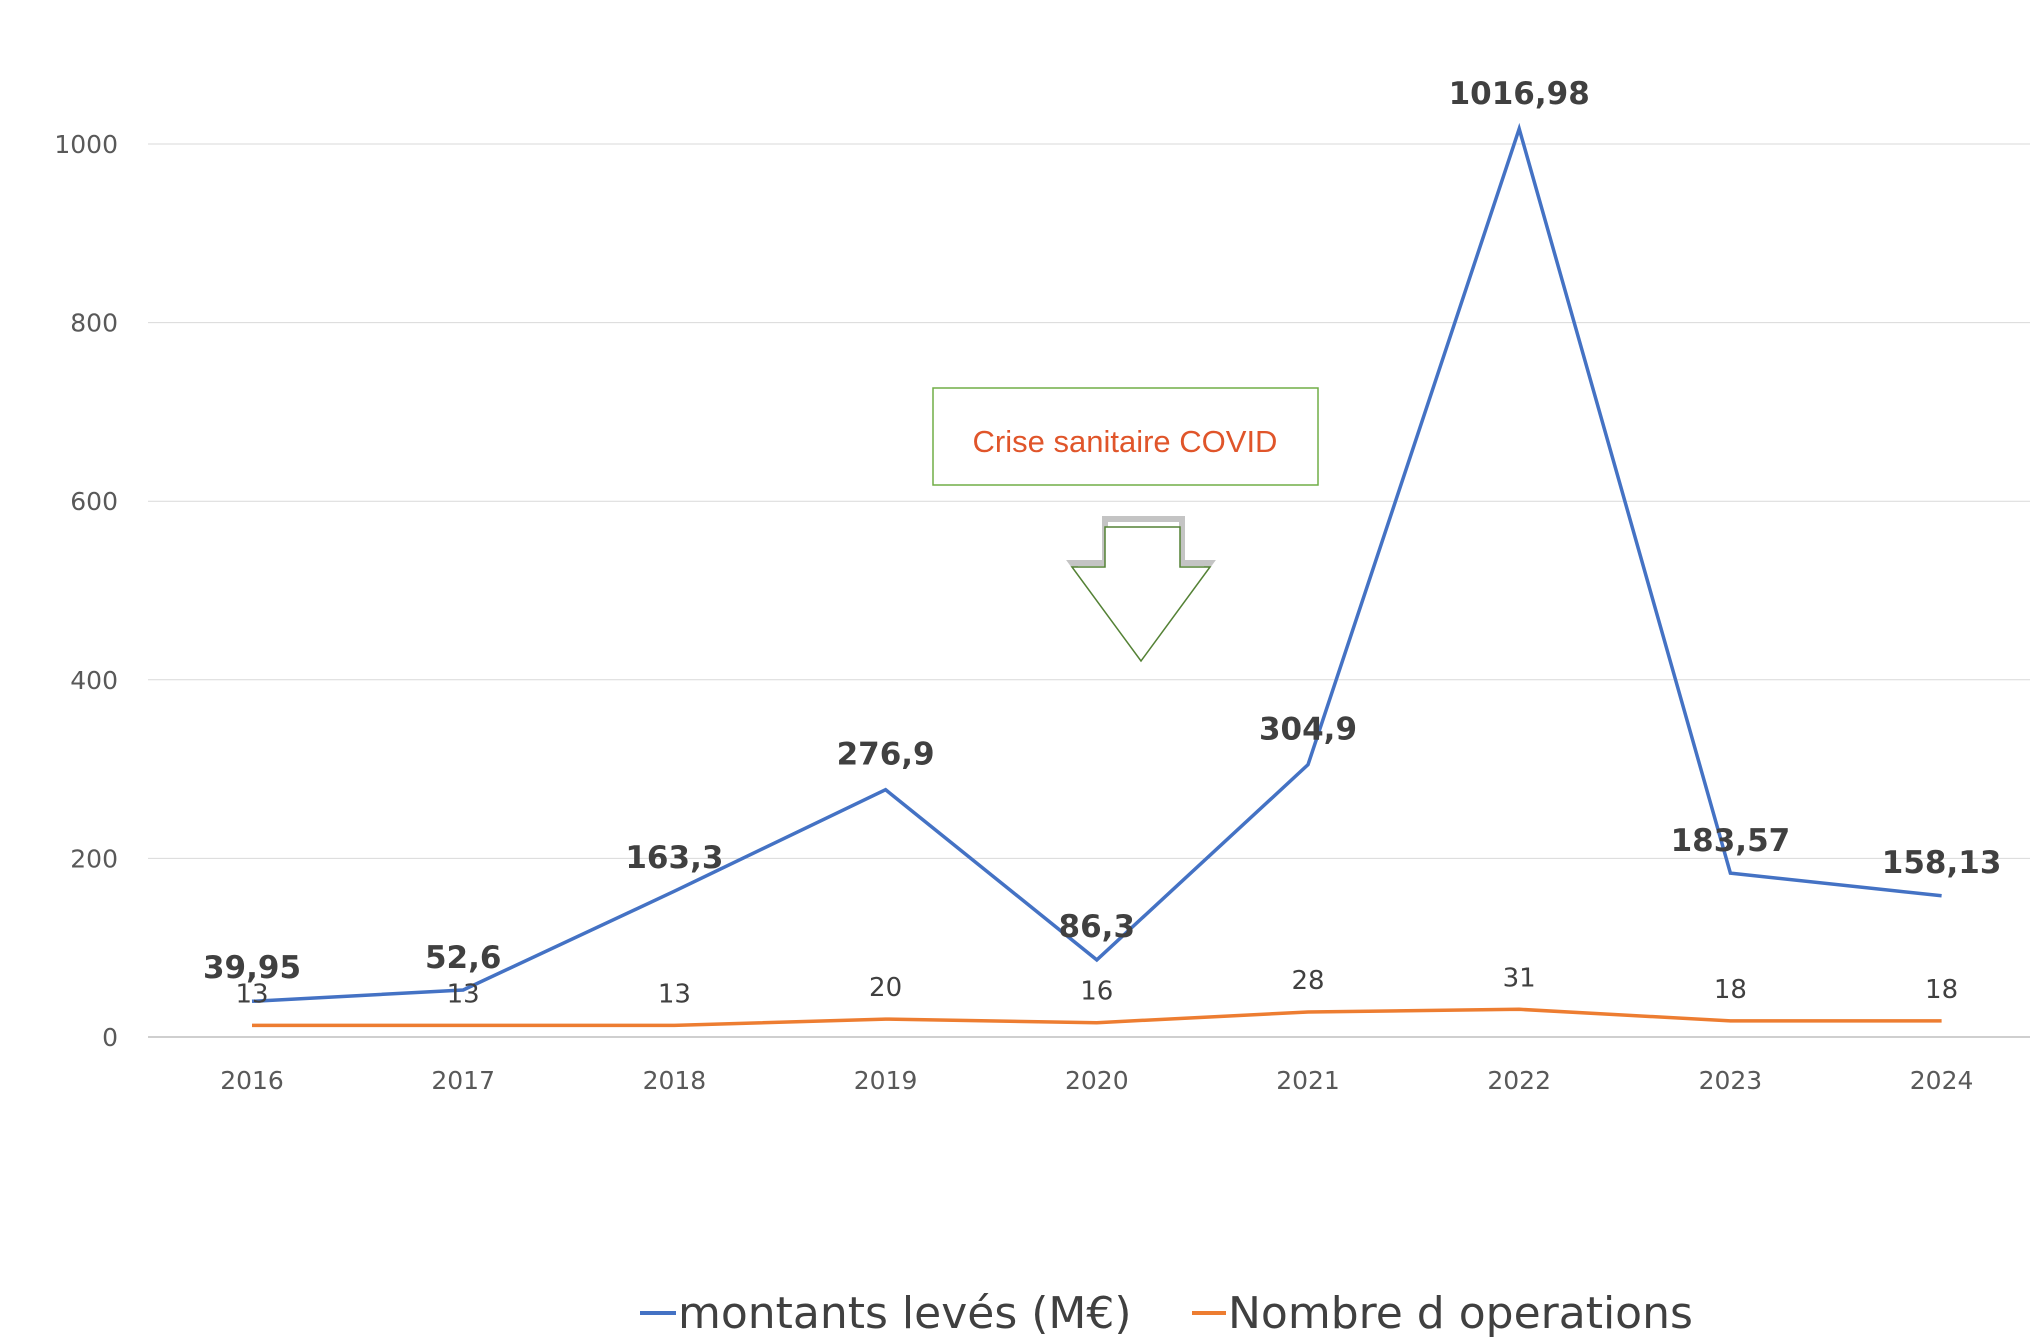 The width and height of the screenshot is (2030, 1337). What do you see at coordinates (1519, 978) in the screenshot?
I see `data-label-operations-2022: 31` at bounding box center [1519, 978].